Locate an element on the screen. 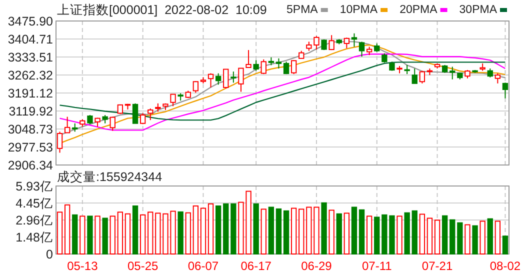  y-tick-label: 5.93亿 is located at coordinates (34, 187).